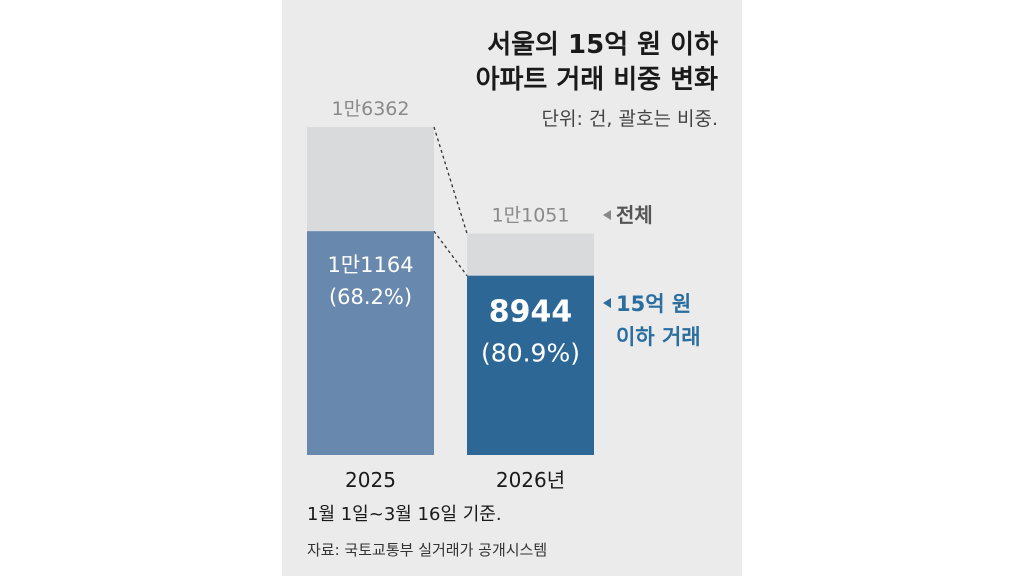  What do you see at coordinates (597, 80) in the screenshot?
I see `chart-title-line-2: 아파트 거래 비중 변화` at bounding box center [597, 80].